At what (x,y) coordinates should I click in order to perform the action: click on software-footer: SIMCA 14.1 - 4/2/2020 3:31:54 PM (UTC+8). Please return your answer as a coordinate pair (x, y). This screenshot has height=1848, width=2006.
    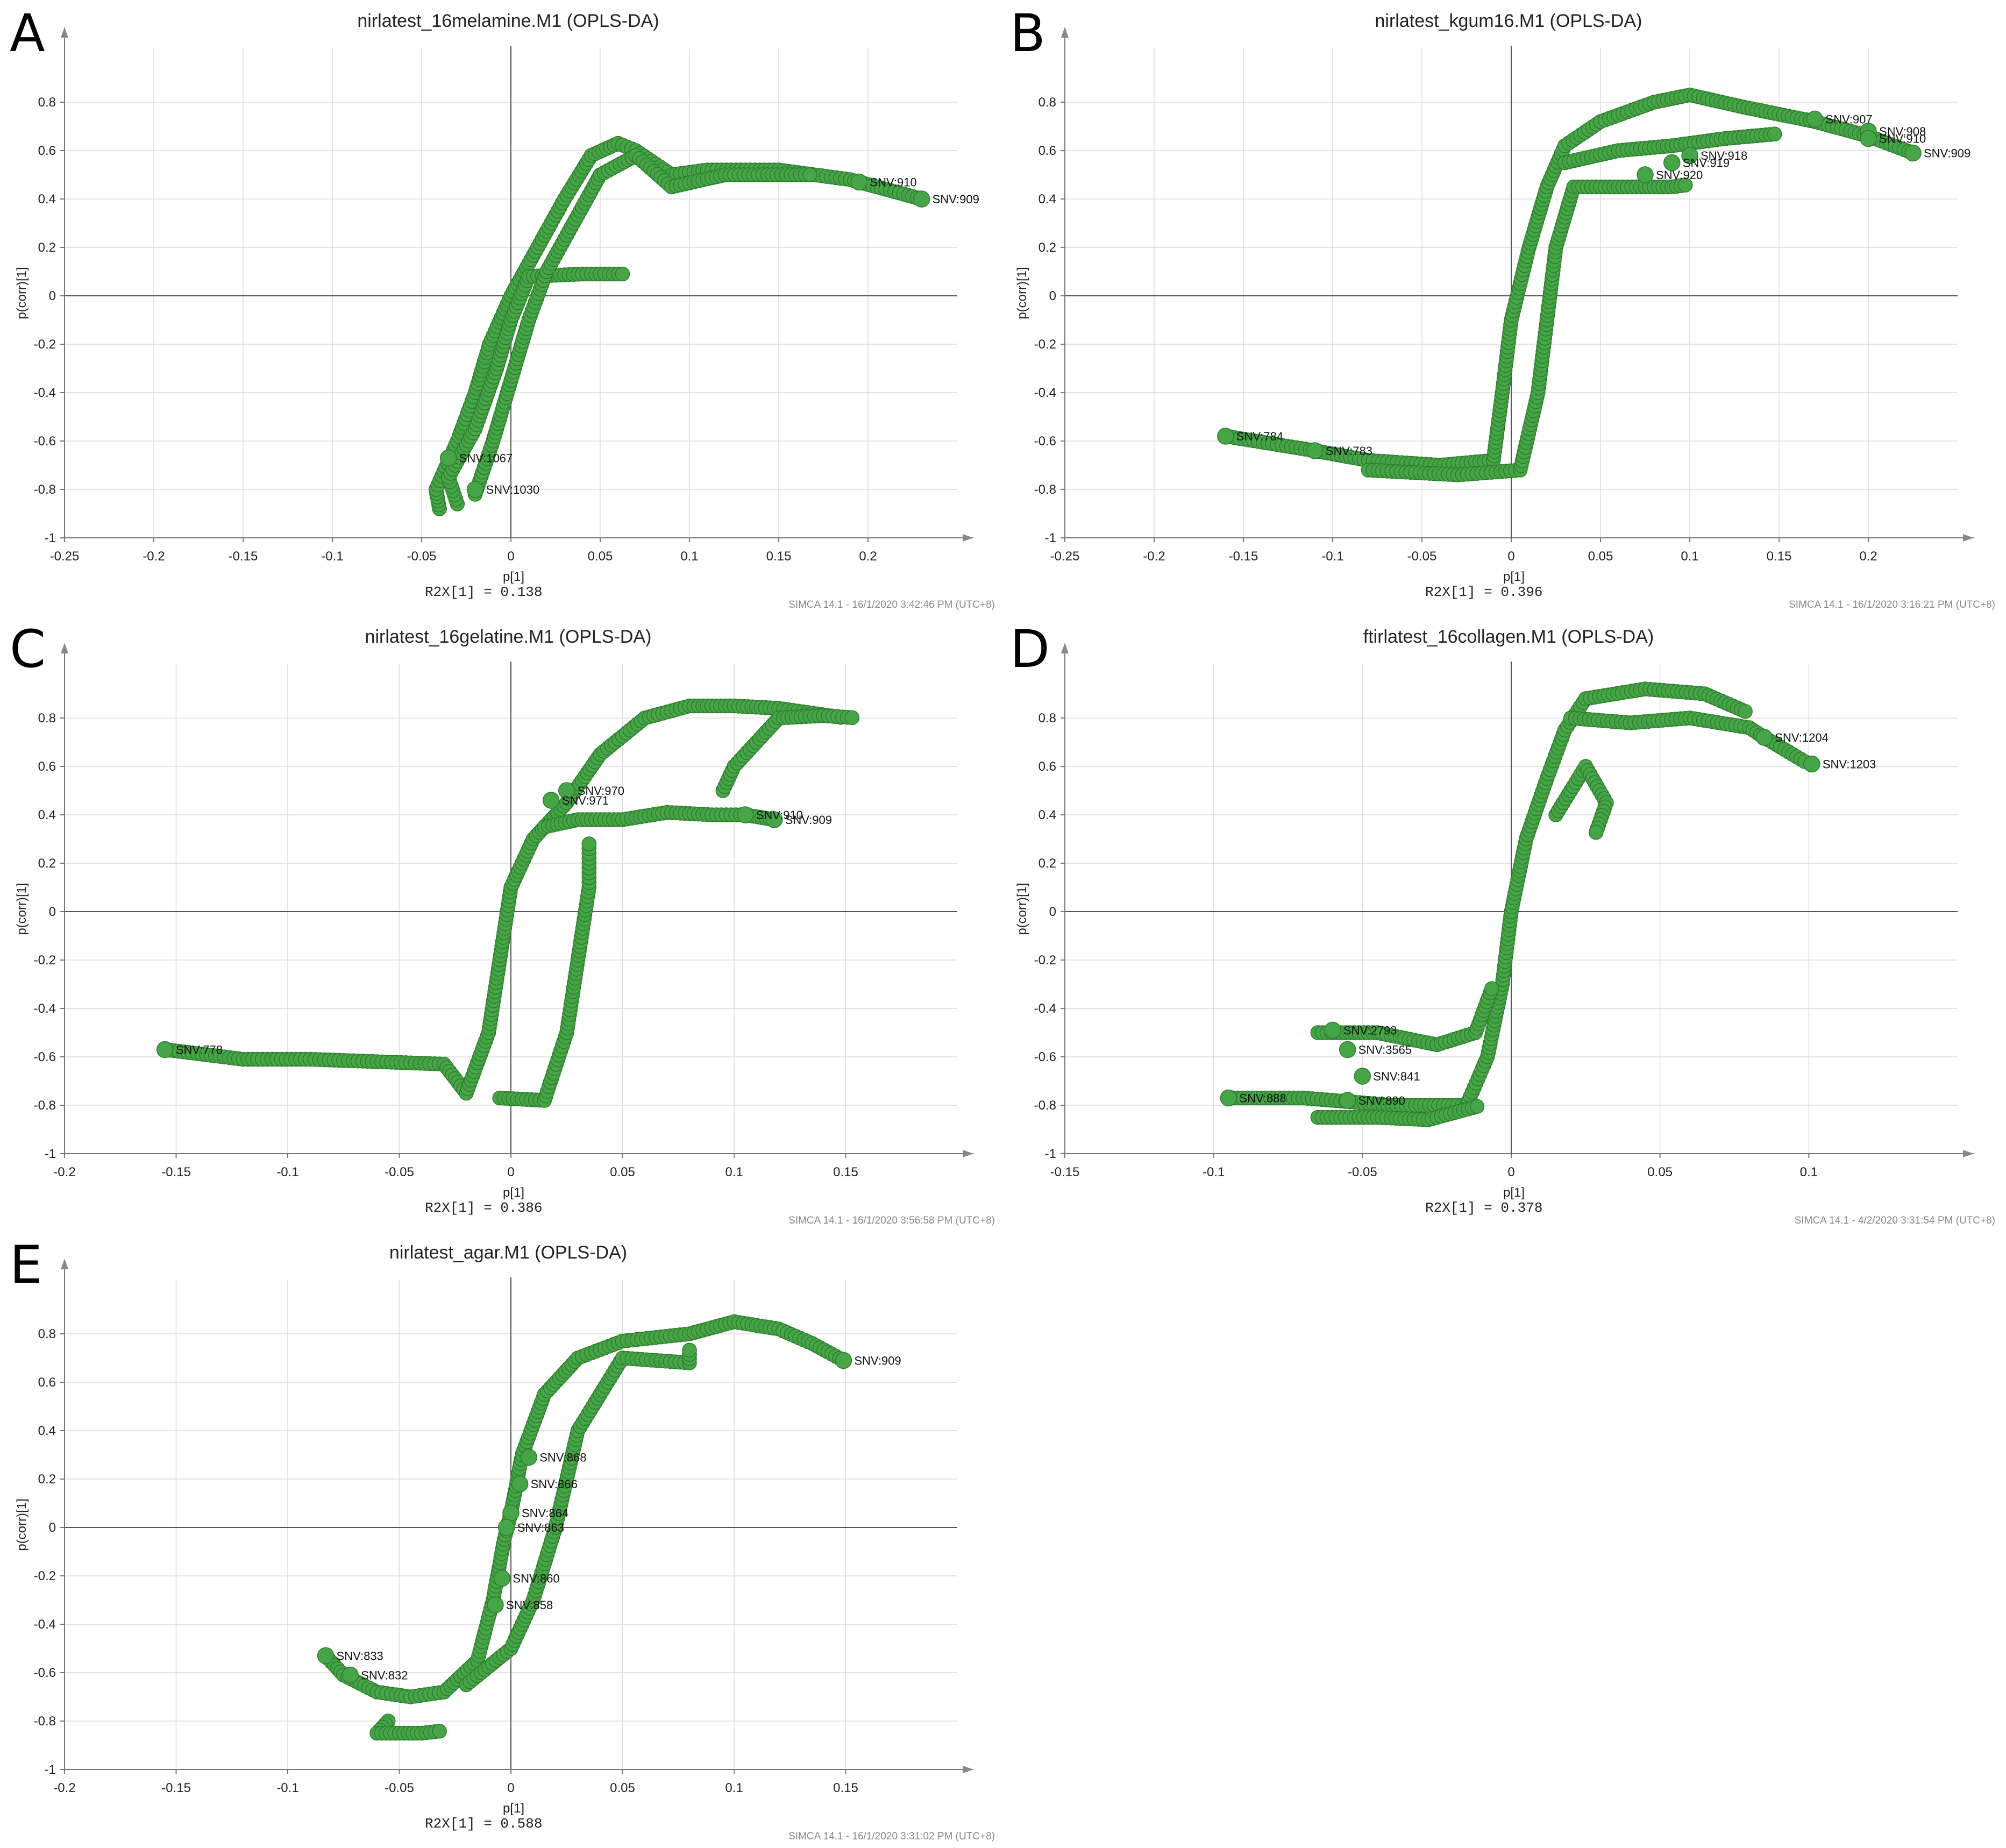
    Looking at the image, I should click on (1895, 1220).